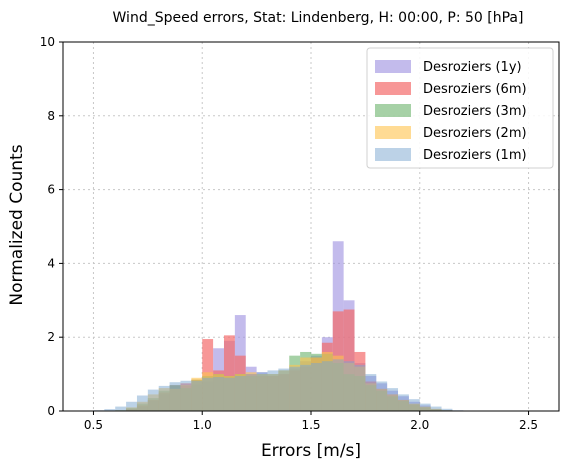  I want to click on x-tick-label: 1.0, so click(202, 425).